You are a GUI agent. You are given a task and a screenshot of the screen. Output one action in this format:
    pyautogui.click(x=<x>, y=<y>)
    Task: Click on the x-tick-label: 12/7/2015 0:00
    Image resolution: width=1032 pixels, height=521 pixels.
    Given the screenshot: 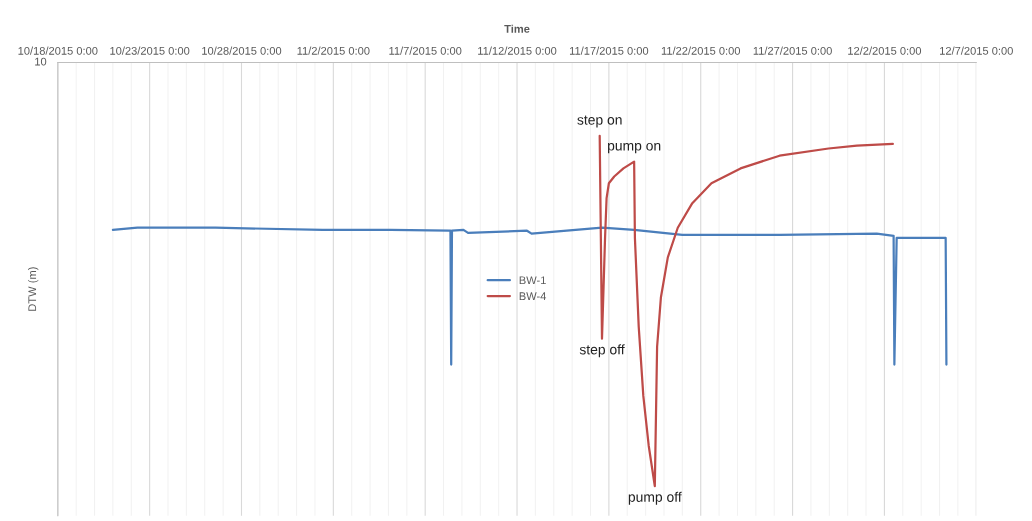 What is the action you would take?
    pyautogui.click(x=976, y=50)
    